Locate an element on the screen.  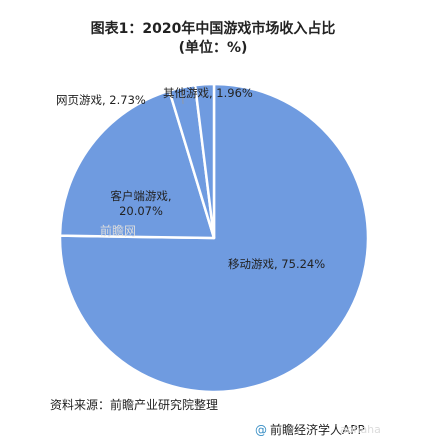
slice-label-4: 其他游戏, 1.96% is located at coordinates (208, 93).